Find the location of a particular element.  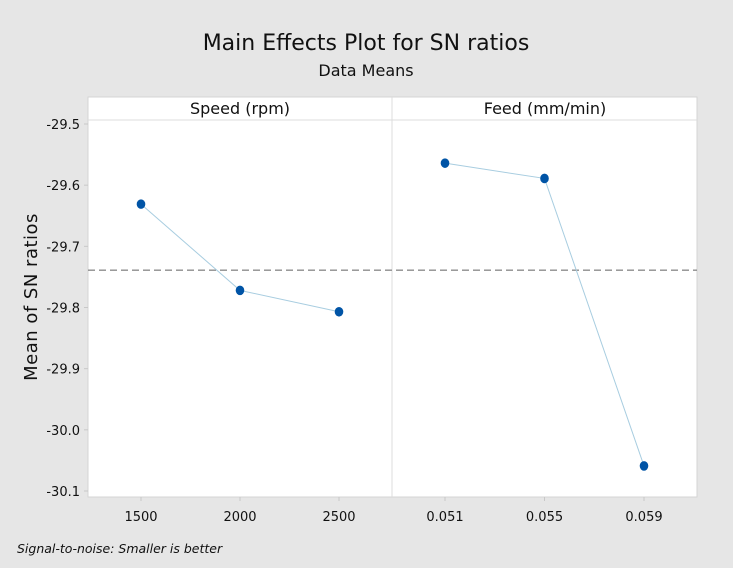

y-tick-label: -30.0 is located at coordinates (63, 431).